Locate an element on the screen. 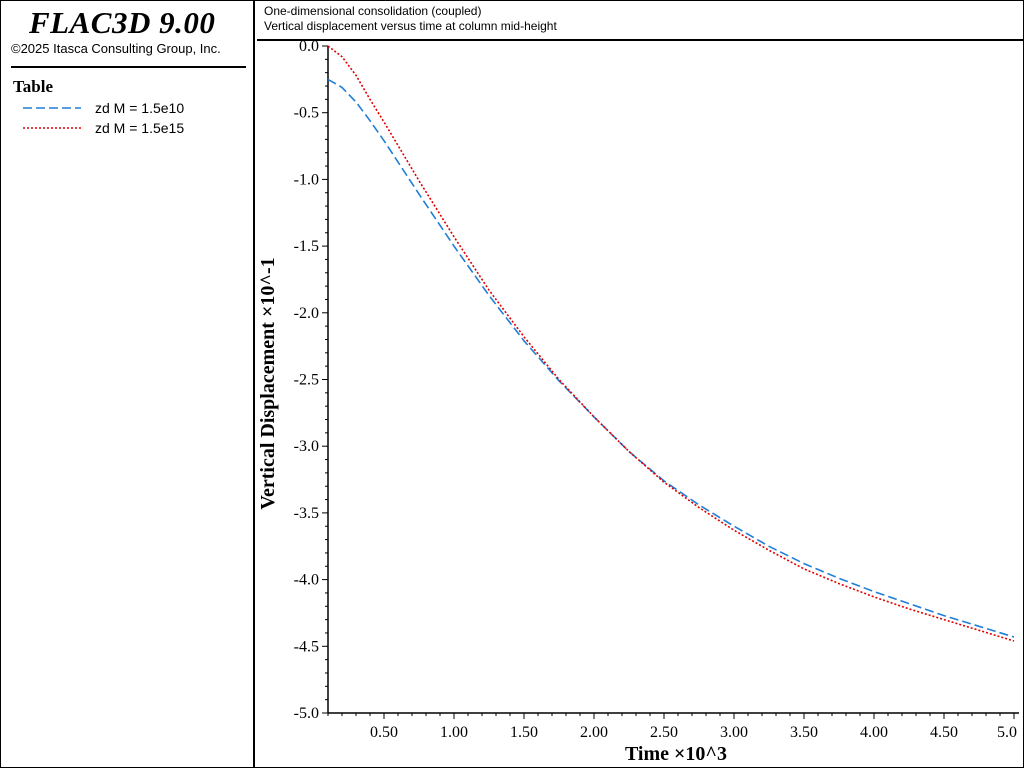 The height and width of the screenshot is (768, 1024). y-tick-label: -3.5 is located at coordinates (306, 513).